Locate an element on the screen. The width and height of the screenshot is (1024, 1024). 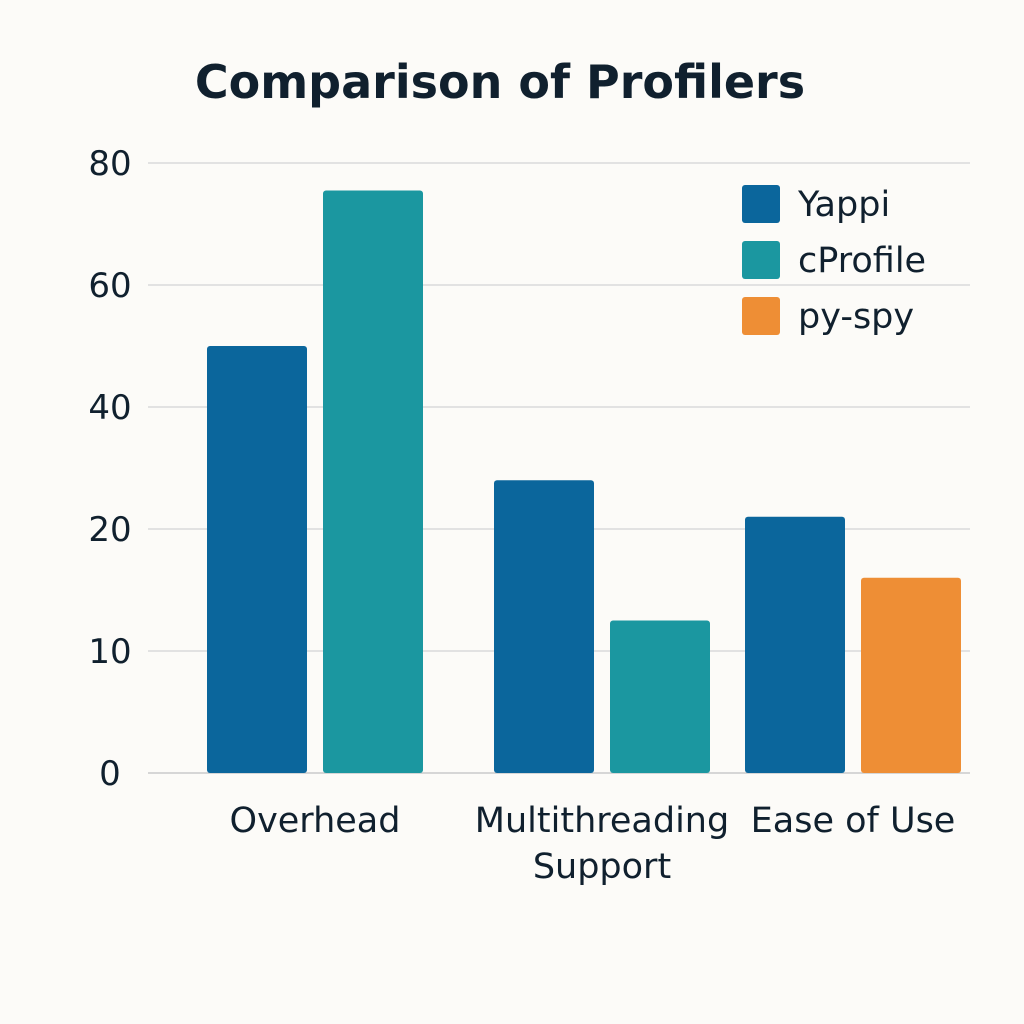
y-tick-label: 20 is located at coordinates (109, 530).